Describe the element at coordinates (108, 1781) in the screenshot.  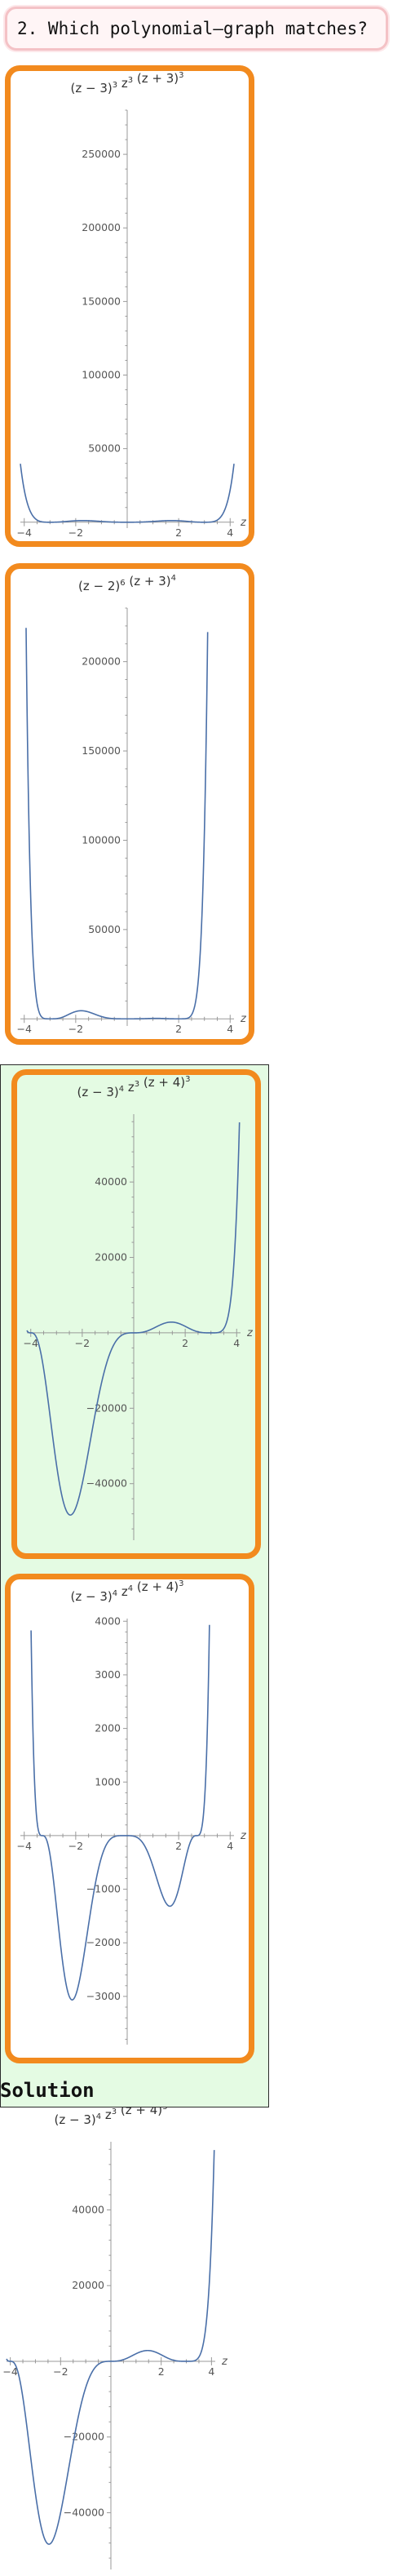
I see `y-tick-label: 1000` at that location.